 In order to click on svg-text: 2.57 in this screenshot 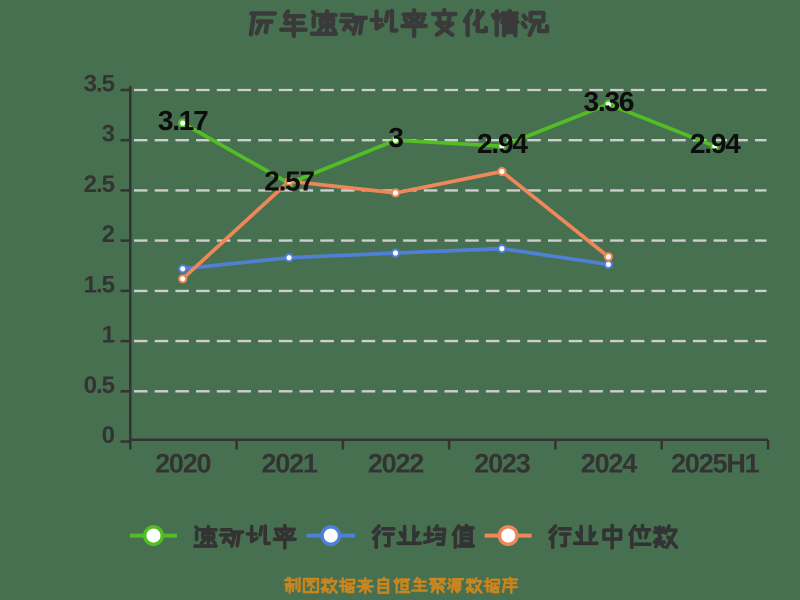, I will do `click(289, 180)`.